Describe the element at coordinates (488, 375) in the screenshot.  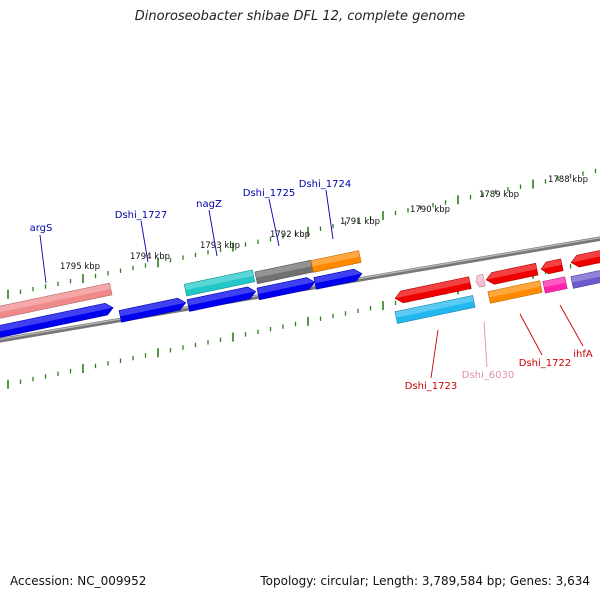
I see `gene-label-dshi-6030: Dshi_6030` at that location.